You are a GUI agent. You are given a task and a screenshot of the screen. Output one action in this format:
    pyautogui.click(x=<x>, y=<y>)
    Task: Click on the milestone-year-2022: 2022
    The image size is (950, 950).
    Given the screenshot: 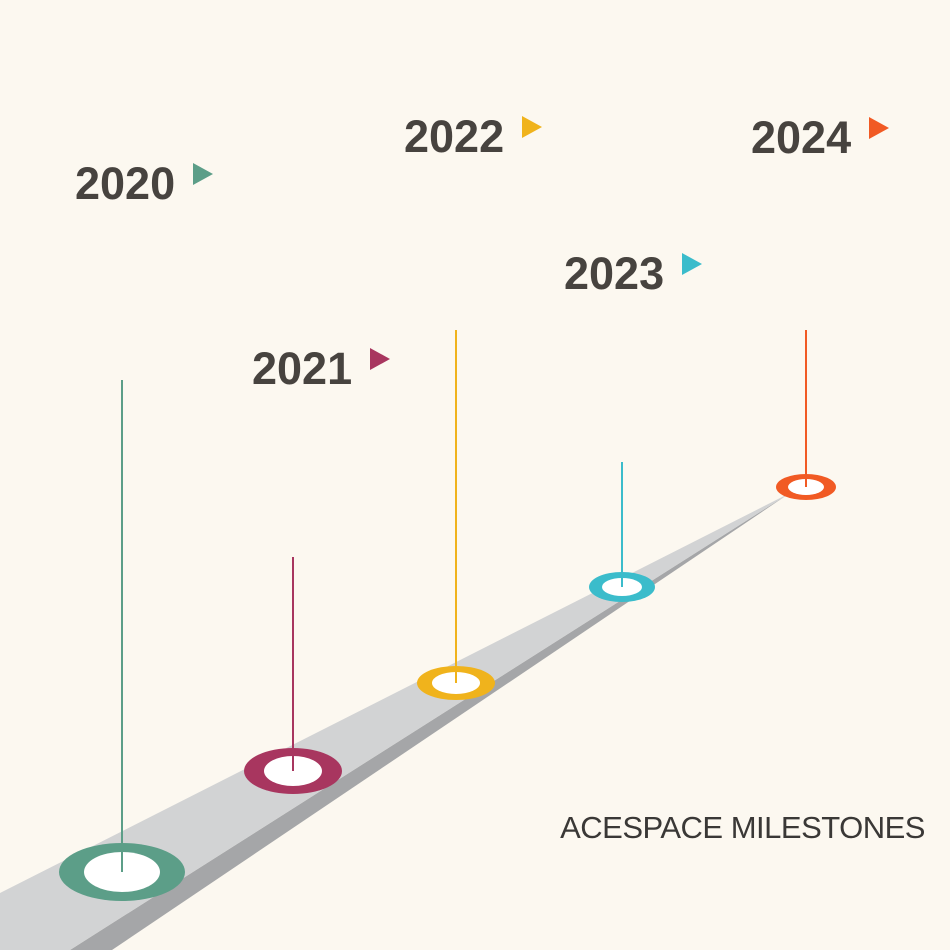 What is the action you would take?
    pyautogui.click(x=454, y=136)
    